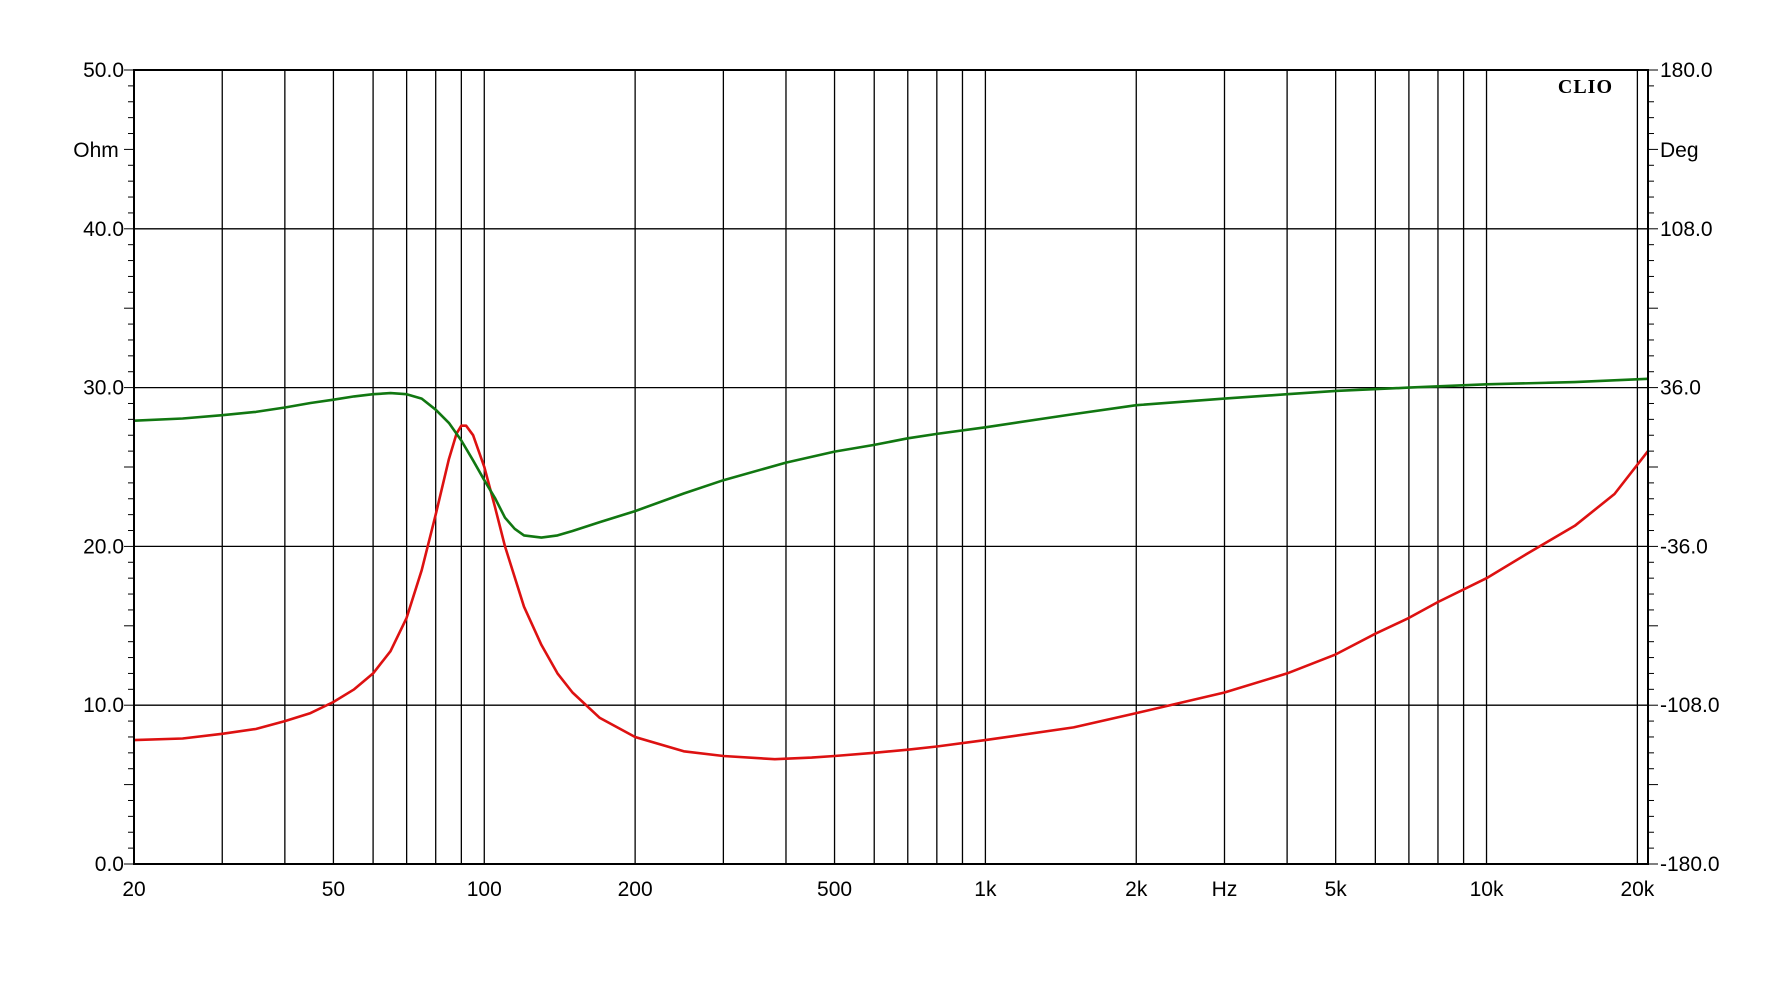 The height and width of the screenshot is (1001, 1772). What do you see at coordinates (1686, 70) in the screenshot?
I see `y-right-tick-label: 180.0` at bounding box center [1686, 70].